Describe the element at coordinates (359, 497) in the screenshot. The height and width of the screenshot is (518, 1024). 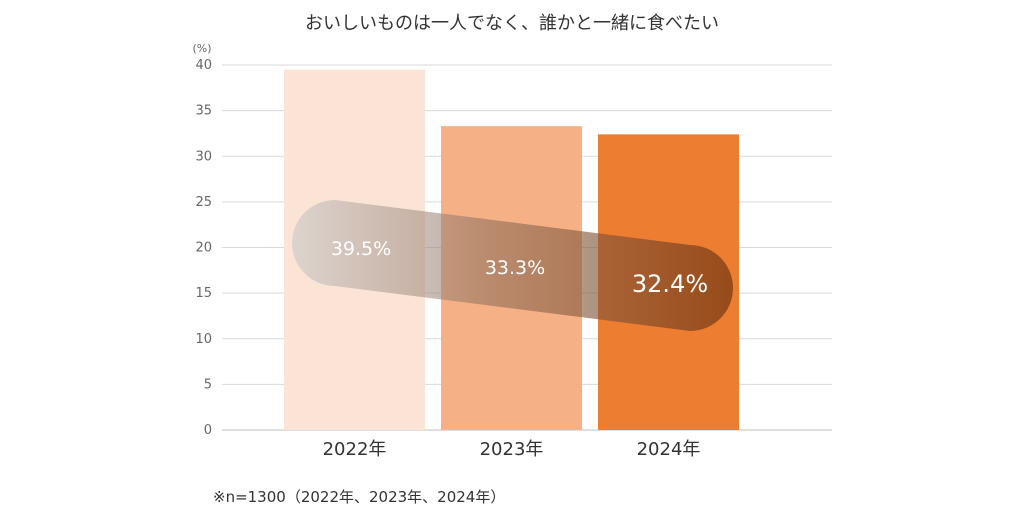
I see `sample-size-note: ※n=1300（2022年、2023年、2024年）` at that location.